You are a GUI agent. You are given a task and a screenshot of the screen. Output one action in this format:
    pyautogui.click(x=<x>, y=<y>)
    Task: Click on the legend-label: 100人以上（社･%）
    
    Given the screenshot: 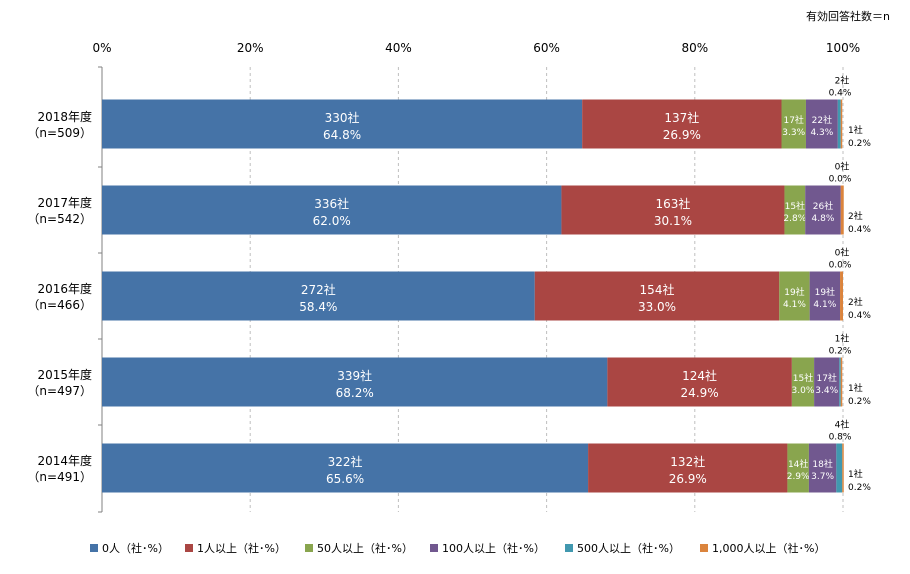 What is the action you would take?
    pyautogui.click(x=493, y=548)
    